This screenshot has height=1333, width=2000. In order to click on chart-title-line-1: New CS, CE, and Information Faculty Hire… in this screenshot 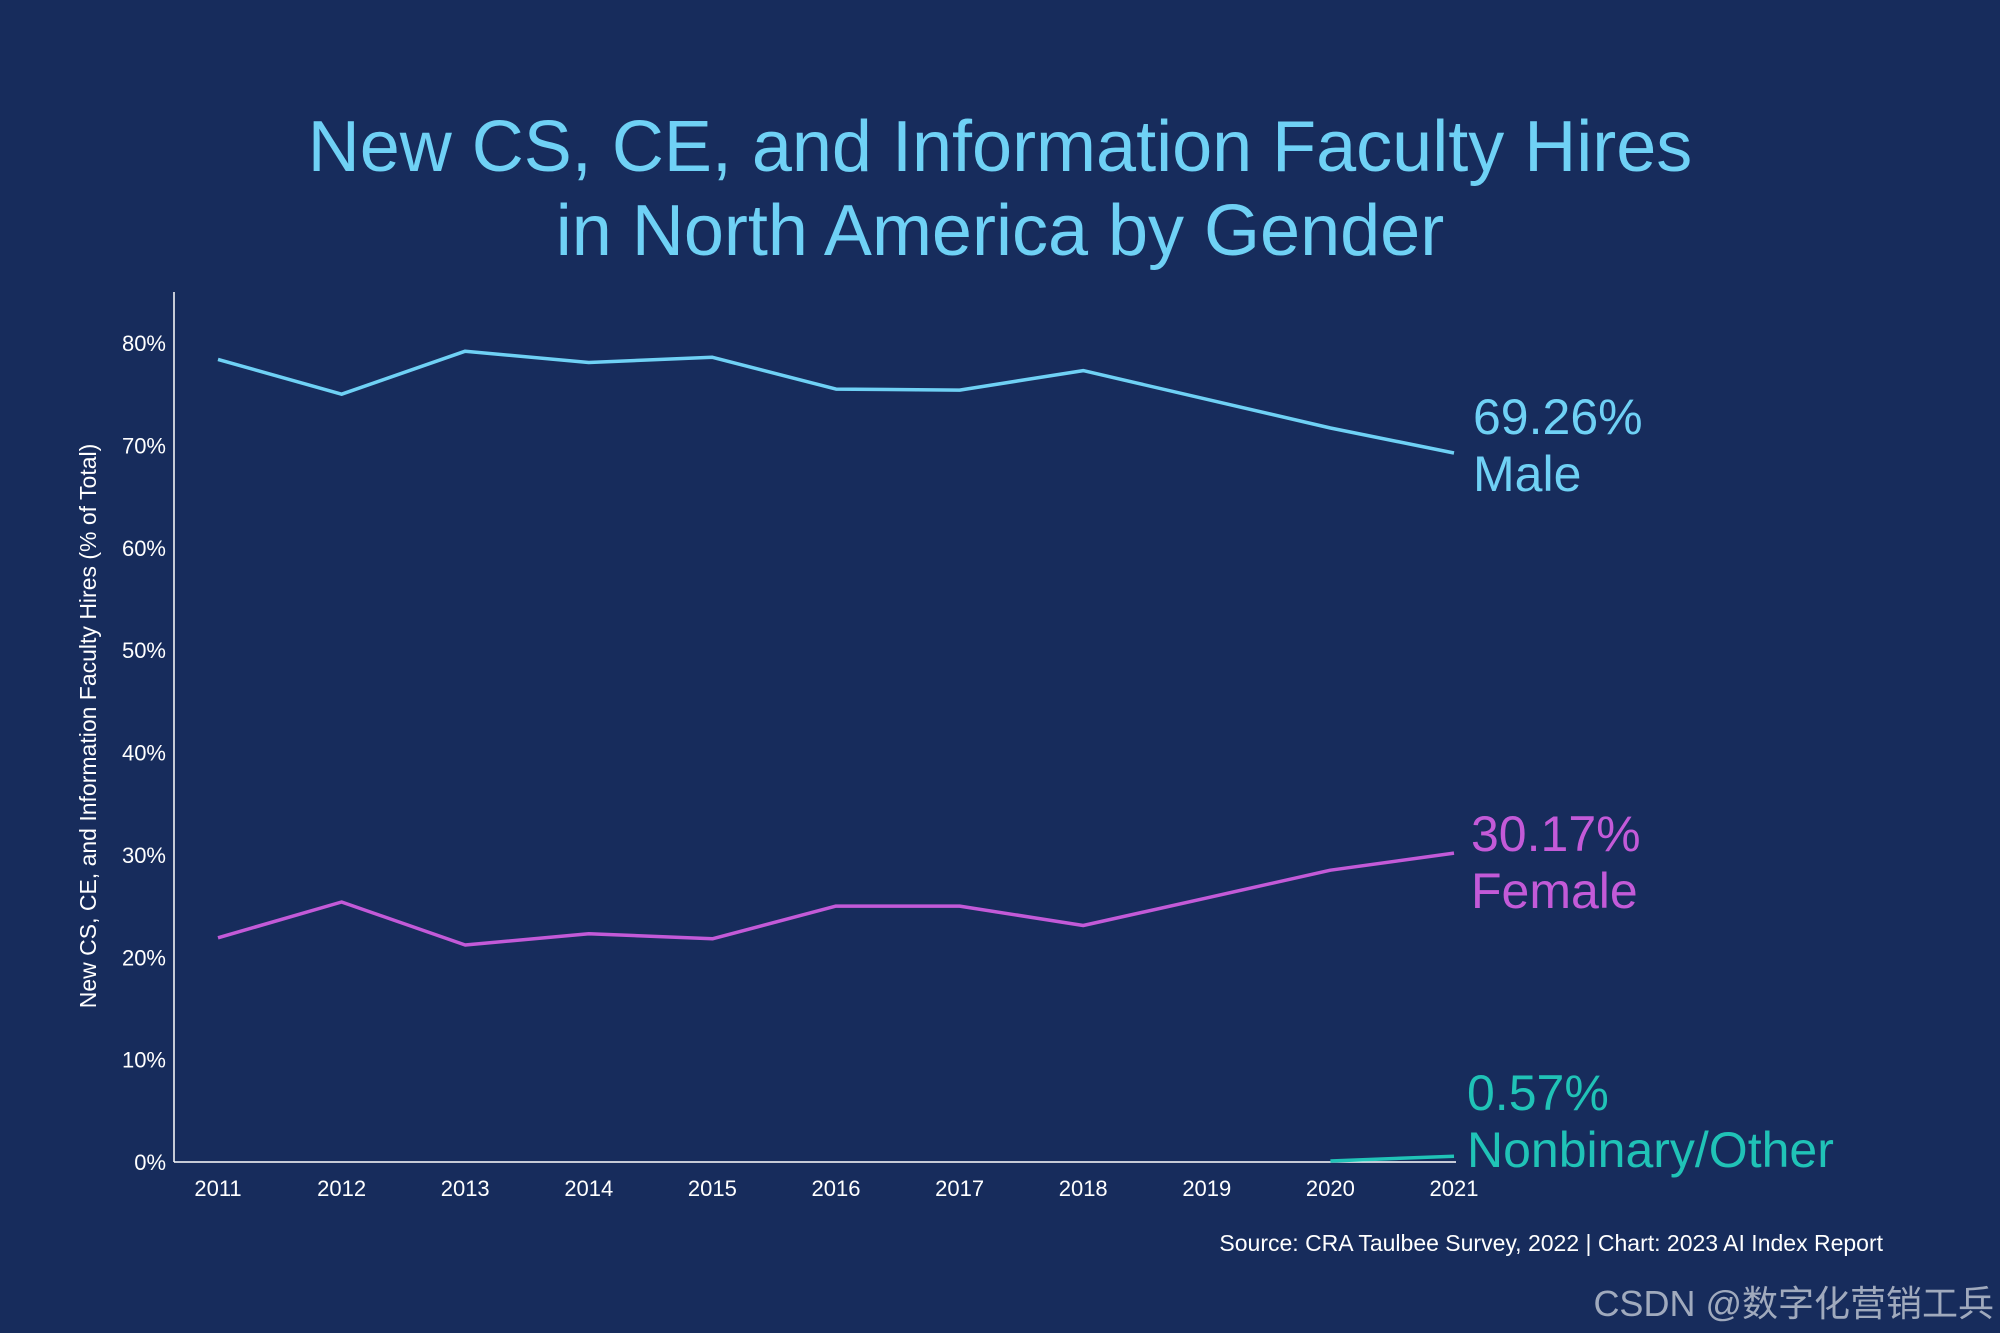, I will do `click(1000, 147)`.